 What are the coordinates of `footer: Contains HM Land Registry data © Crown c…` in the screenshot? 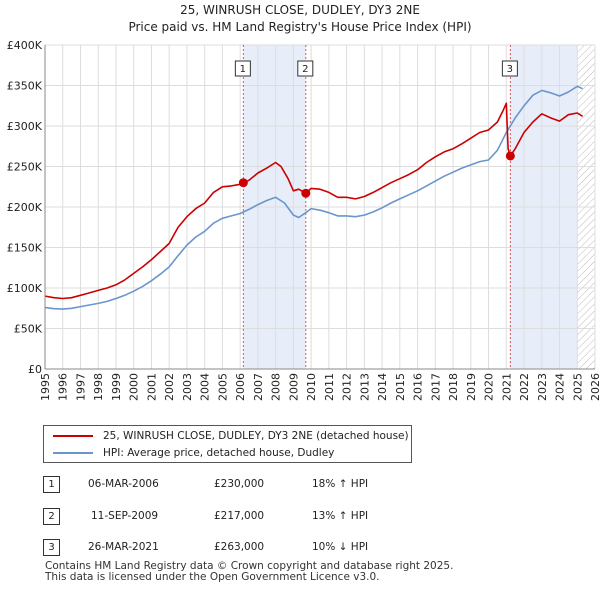 It's located at (249, 572).